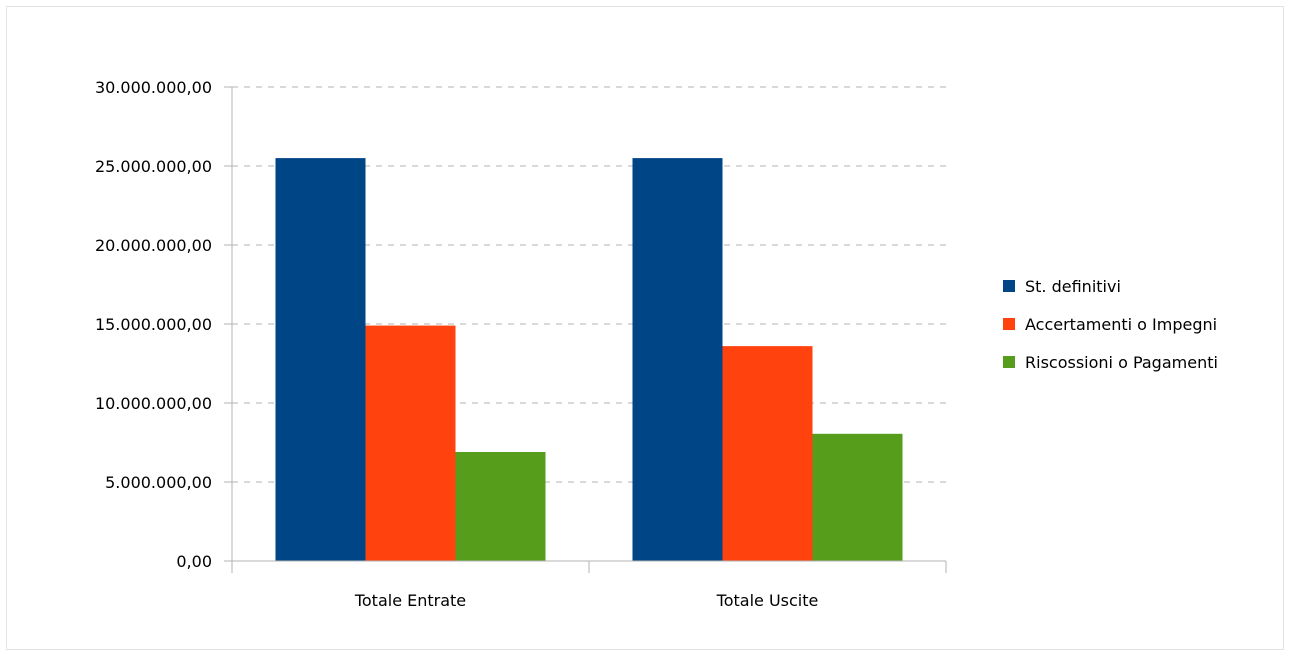  Describe the element at coordinates (410, 600) in the screenshot. I see `x-tick-label: Totale Entrate` at that location.